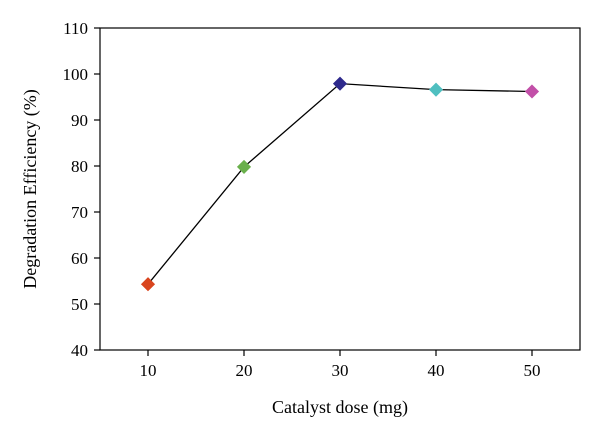 The image size is (600, 439). I want to click on y-axis-title: Degradation Efficiency (%), so click(30, 189).